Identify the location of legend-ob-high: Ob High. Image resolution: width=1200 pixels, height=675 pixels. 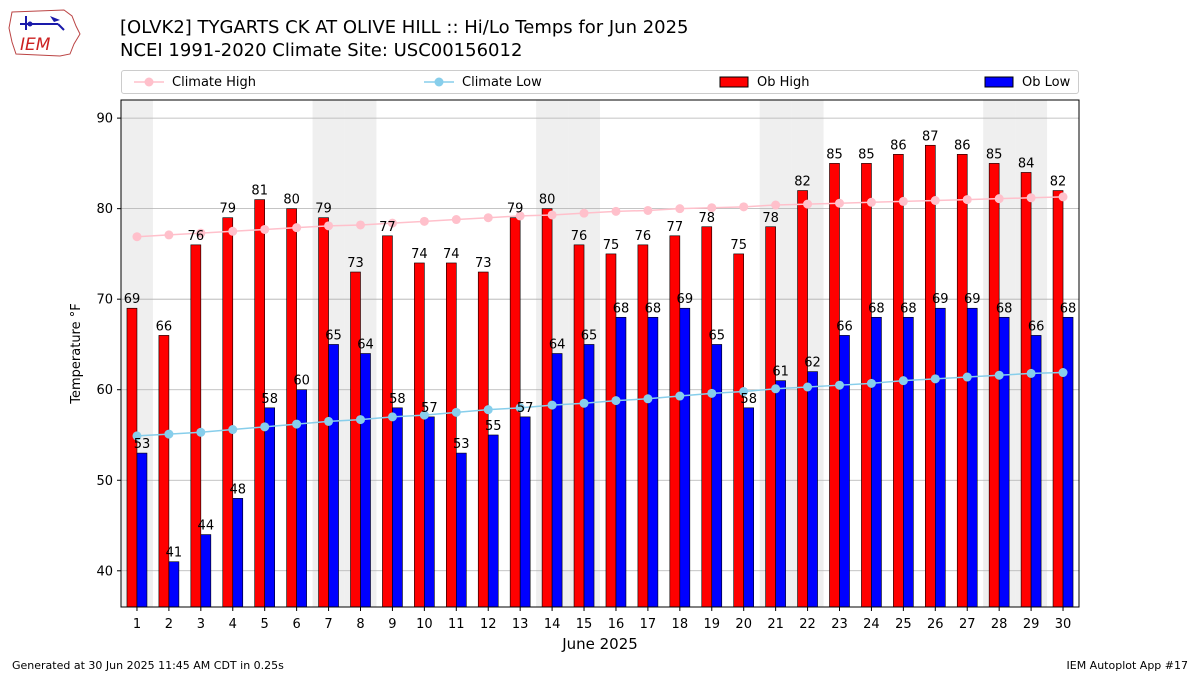
(764, 82).